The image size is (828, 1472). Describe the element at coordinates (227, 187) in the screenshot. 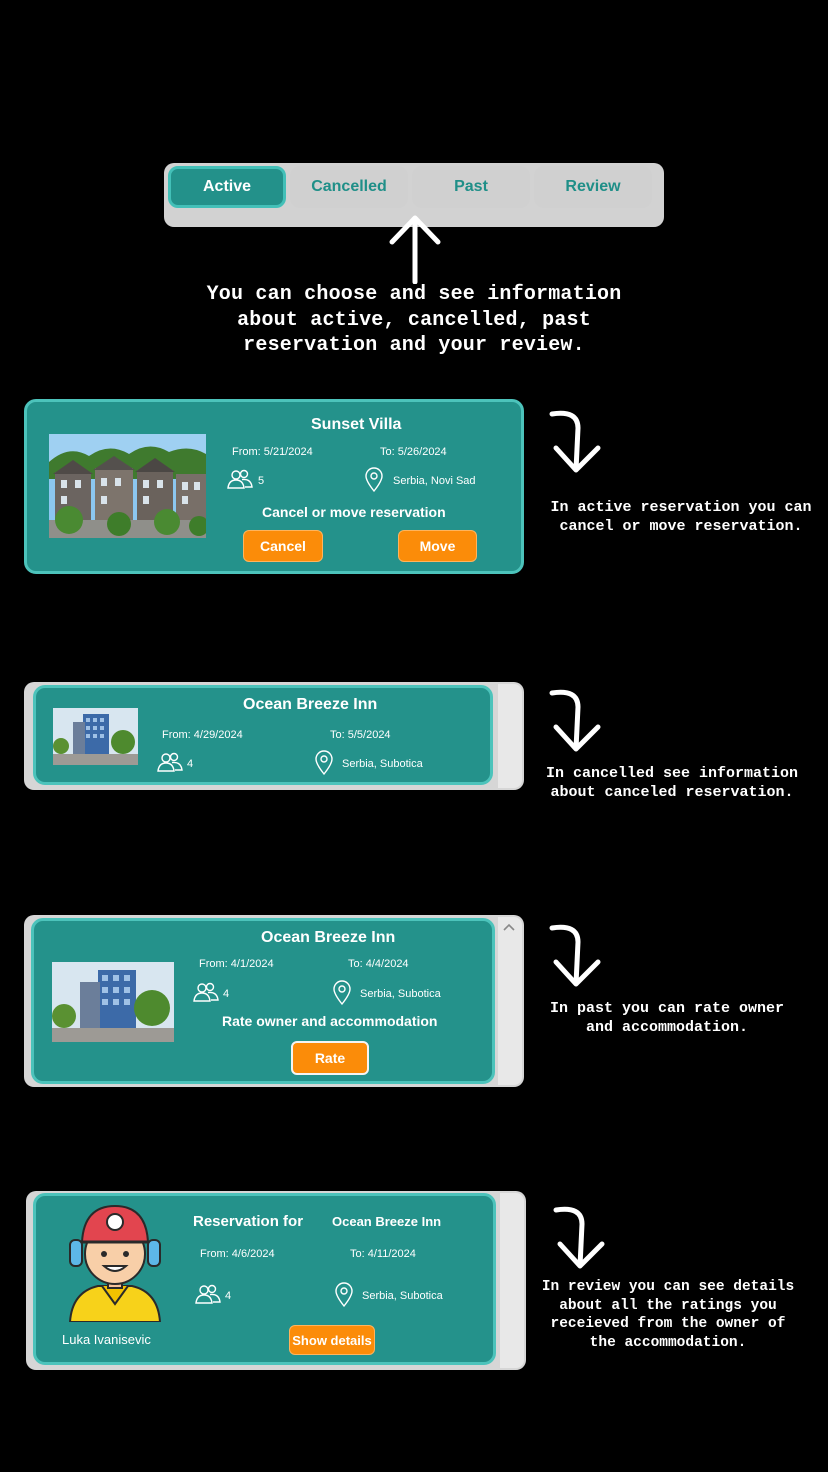

I see `tab-active: Active` at that location.